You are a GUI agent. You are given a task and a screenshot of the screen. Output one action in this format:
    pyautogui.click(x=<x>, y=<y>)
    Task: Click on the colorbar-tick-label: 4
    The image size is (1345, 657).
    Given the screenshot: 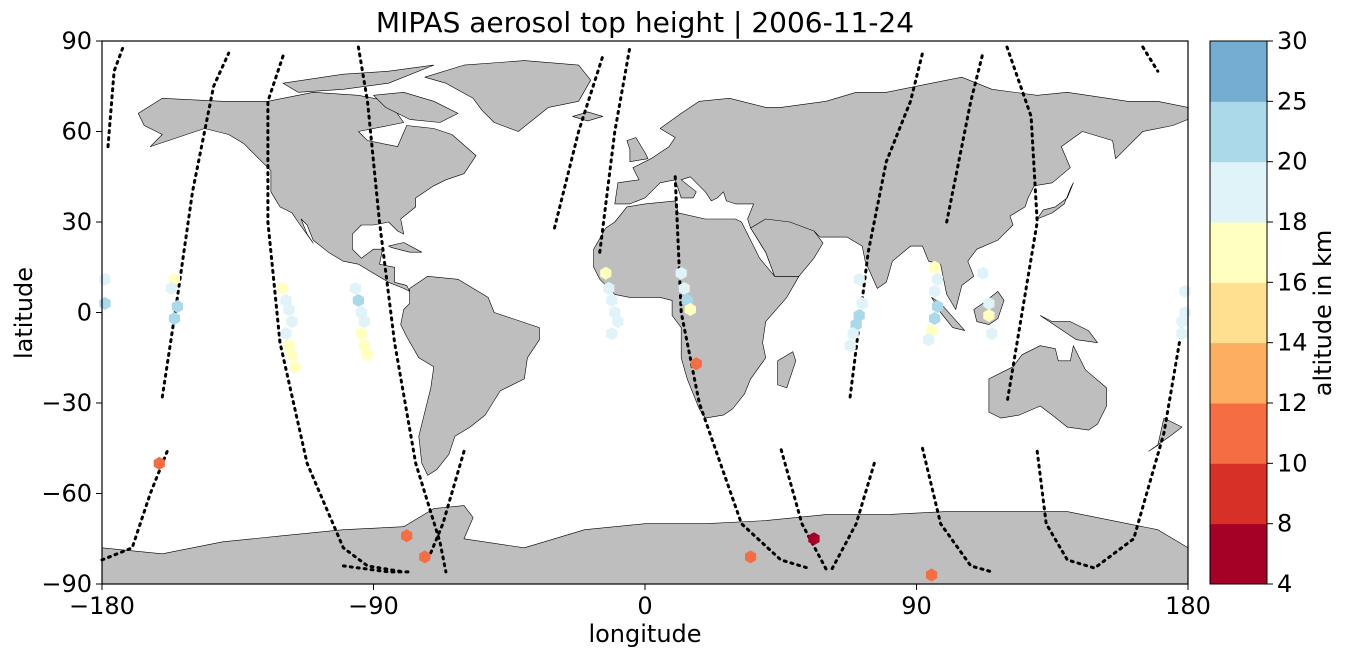 What is the action you would take?
    pyautogui.click(x=1284, y=584)
    